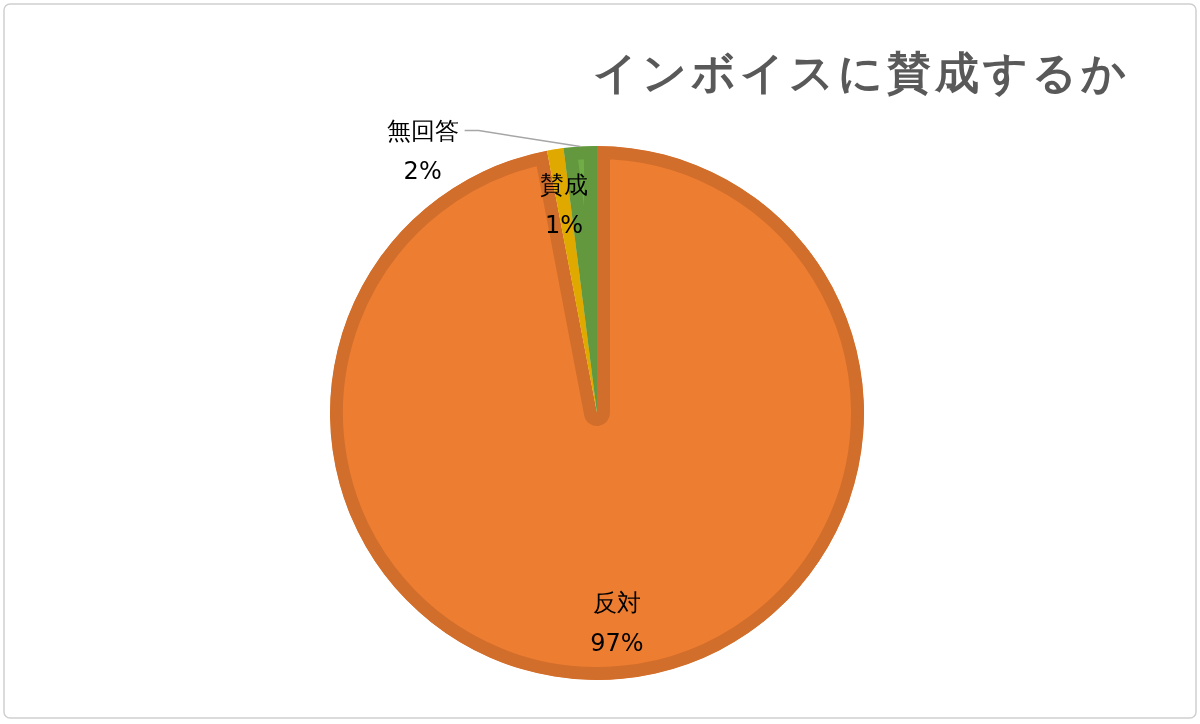 The height and width of the screenshot is (724, 1200). What do you see at coordinates (861, 72) in the screenshot?
I see `title: インボイスに賛成するか` at bounding box center [861, 72].